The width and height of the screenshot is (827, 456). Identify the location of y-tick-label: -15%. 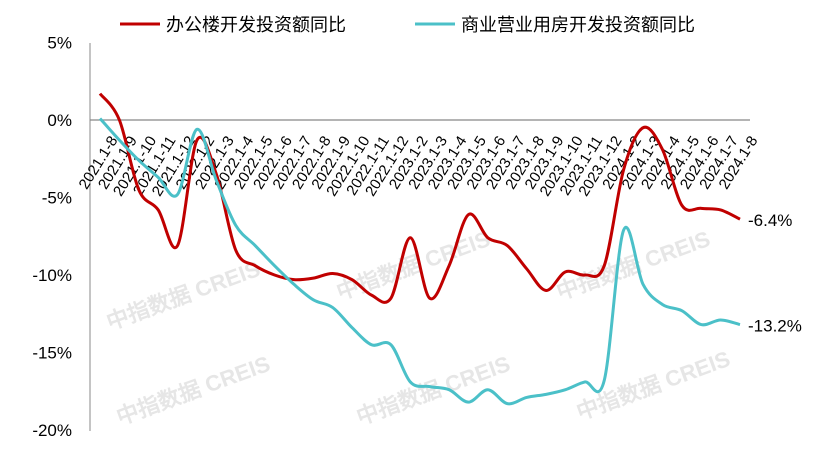
(52, 353).